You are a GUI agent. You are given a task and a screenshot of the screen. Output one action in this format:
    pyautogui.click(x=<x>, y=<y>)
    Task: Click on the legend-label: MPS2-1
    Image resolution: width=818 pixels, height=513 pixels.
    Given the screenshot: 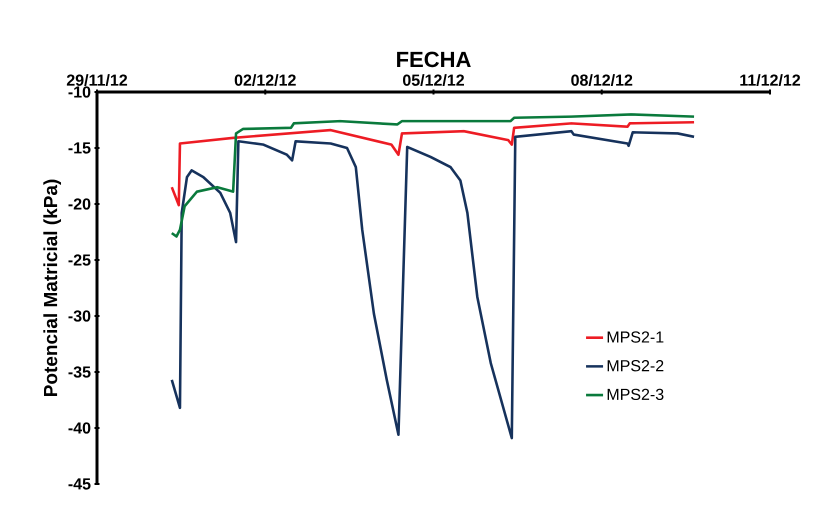 What is the action you would take?
    pyautogui.click(x=636, y=337)
    